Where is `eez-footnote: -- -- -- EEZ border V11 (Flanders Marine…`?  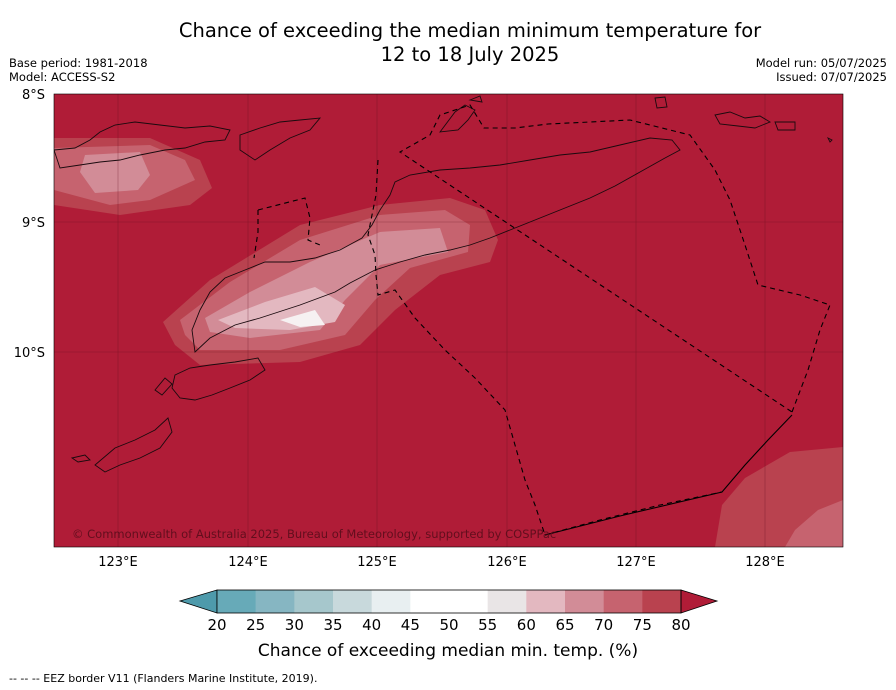
eez-footnote: -- -- -- EEZ border V11 (Flanders Marine… is located at coordinates (163, 678).